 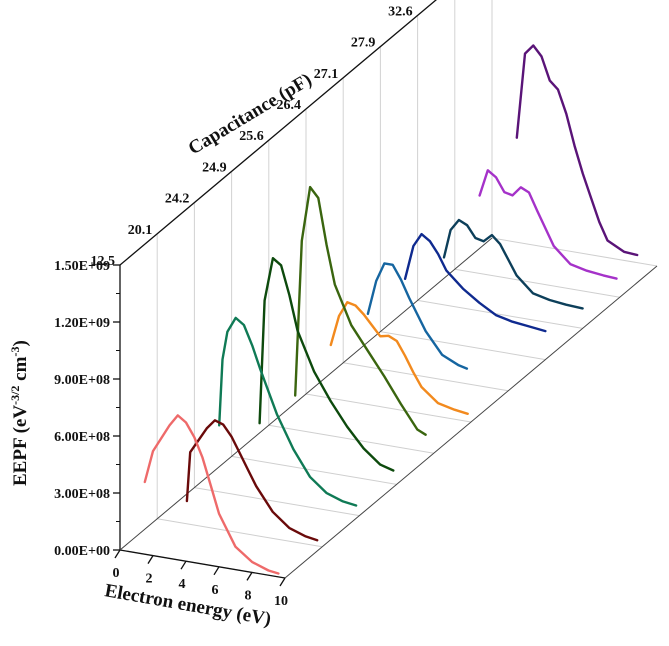 What do you see at coordinates (82, 266) in the screenshot?
I see `y-tick-label: 1.50E+09` at bounding box center [82, 266].